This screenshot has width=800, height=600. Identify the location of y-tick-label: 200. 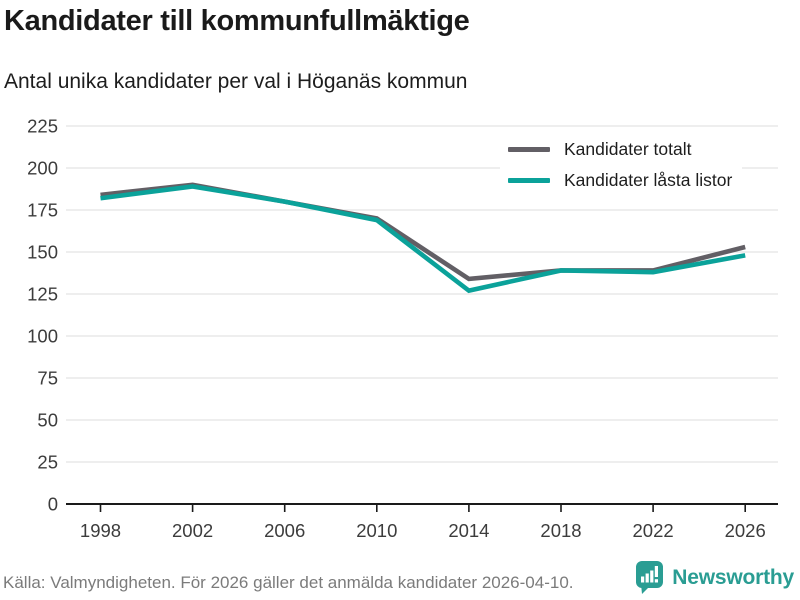
(42, 168).